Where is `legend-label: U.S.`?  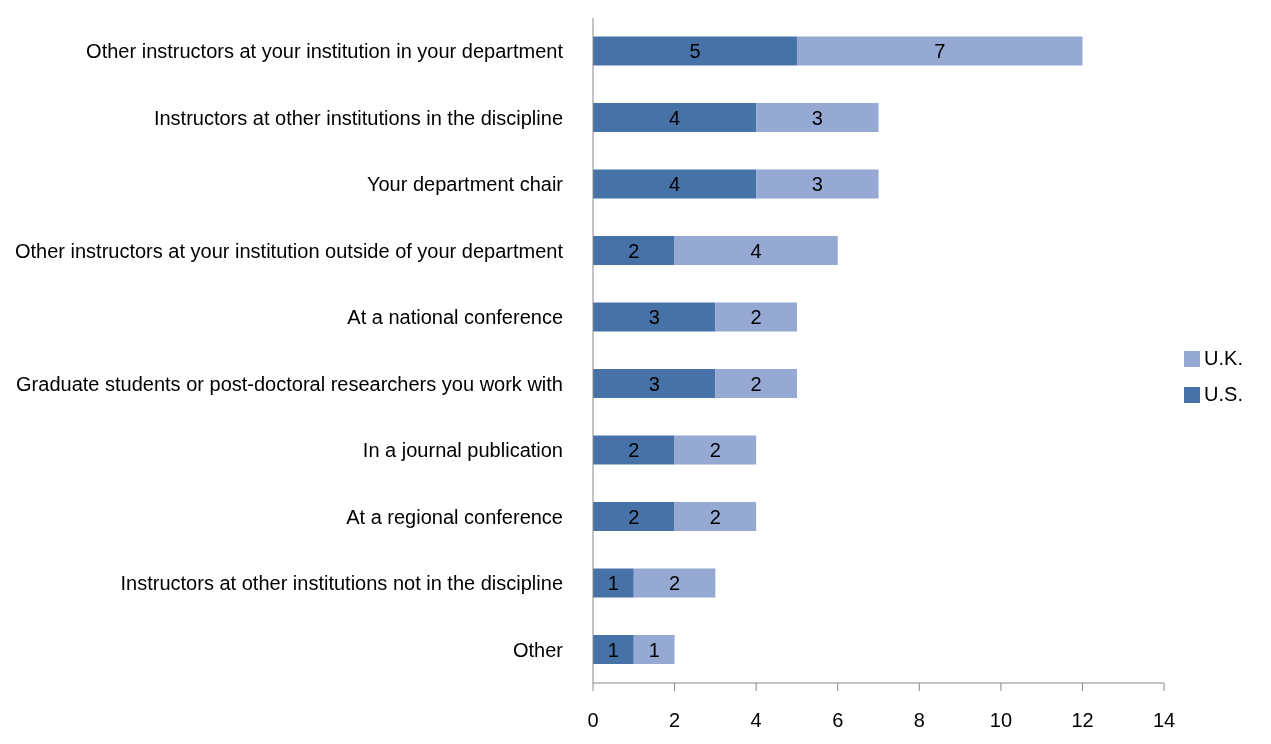
legend-label: U.S. is located at coordinates (1223, 393).